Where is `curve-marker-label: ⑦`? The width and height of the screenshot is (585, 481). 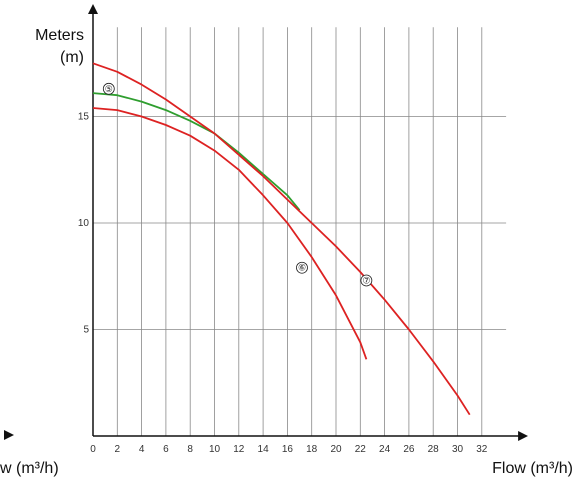 curve-marker-label: ⑦ is located at coordinates (366, 281).